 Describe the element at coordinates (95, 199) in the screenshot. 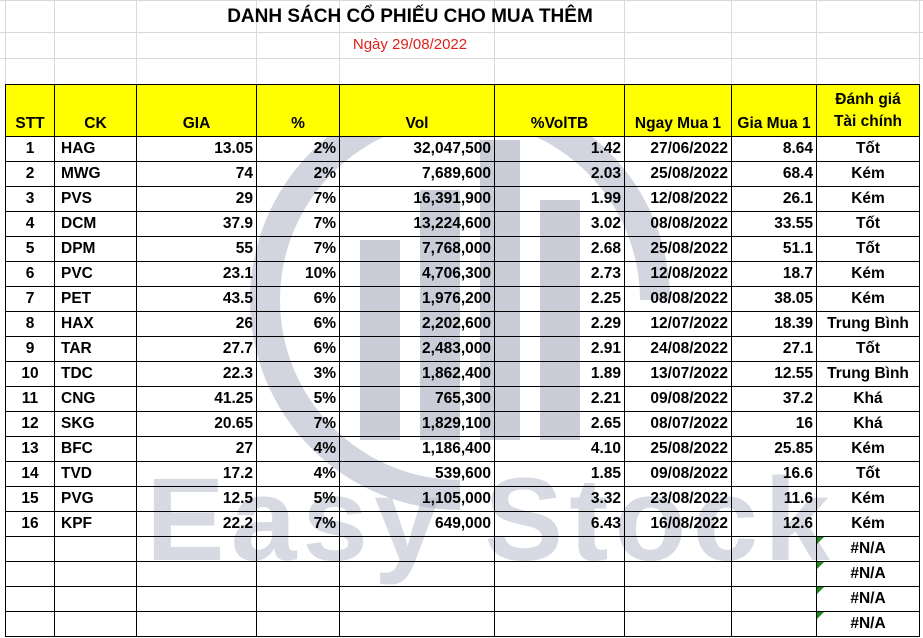

I see `cell-ck: PVS` at that location.